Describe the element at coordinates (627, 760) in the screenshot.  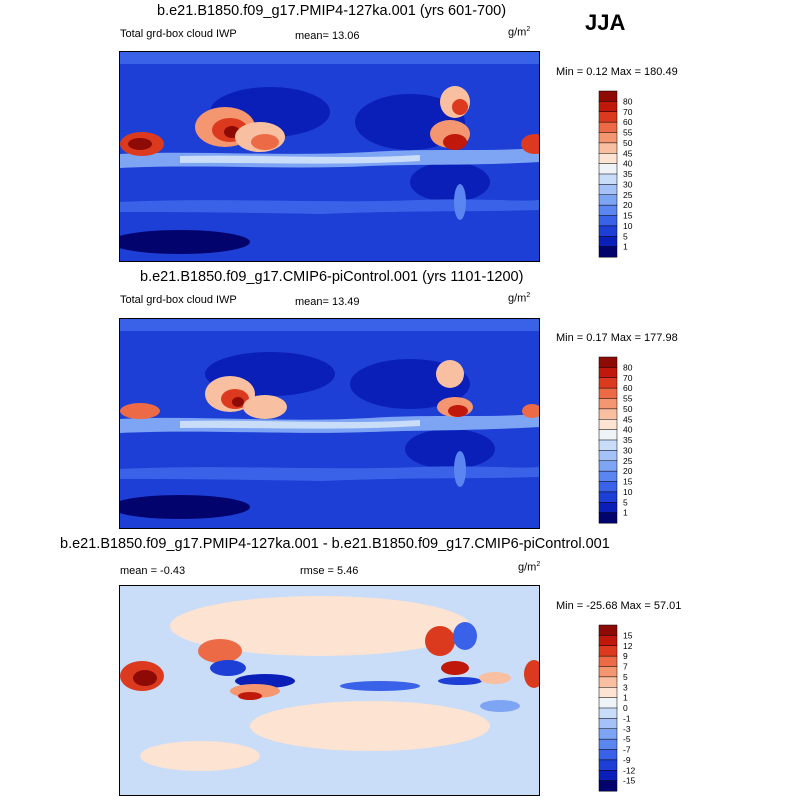
I see `colorbar-tick-label: -9` at that location.